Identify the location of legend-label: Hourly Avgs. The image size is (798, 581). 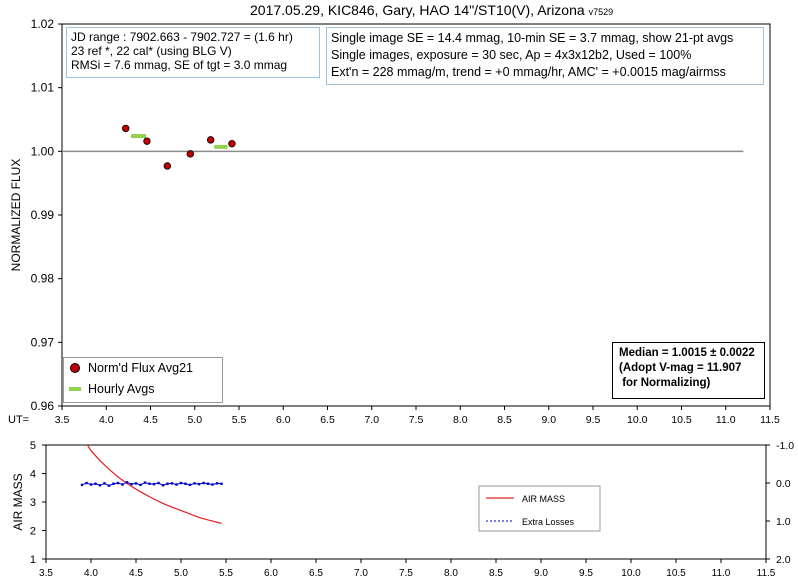
(121, 389).